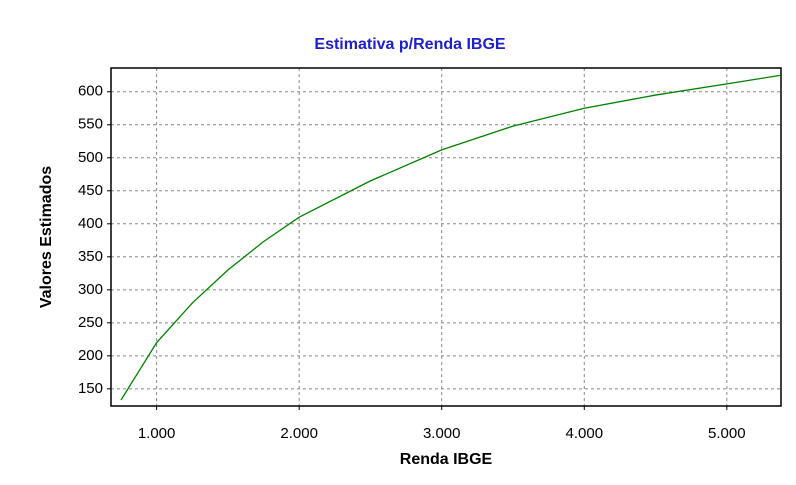  I want to click on y-tick-label: 550, so click(90, 124).